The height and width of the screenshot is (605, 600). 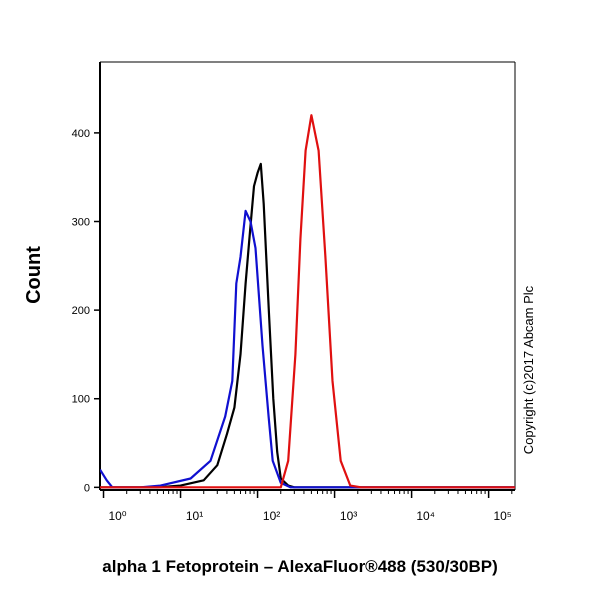 What do you see at coordinates (34, 275) in the screenshot?
I see `y-axis-label: Count` at bounding box center [34, 275].